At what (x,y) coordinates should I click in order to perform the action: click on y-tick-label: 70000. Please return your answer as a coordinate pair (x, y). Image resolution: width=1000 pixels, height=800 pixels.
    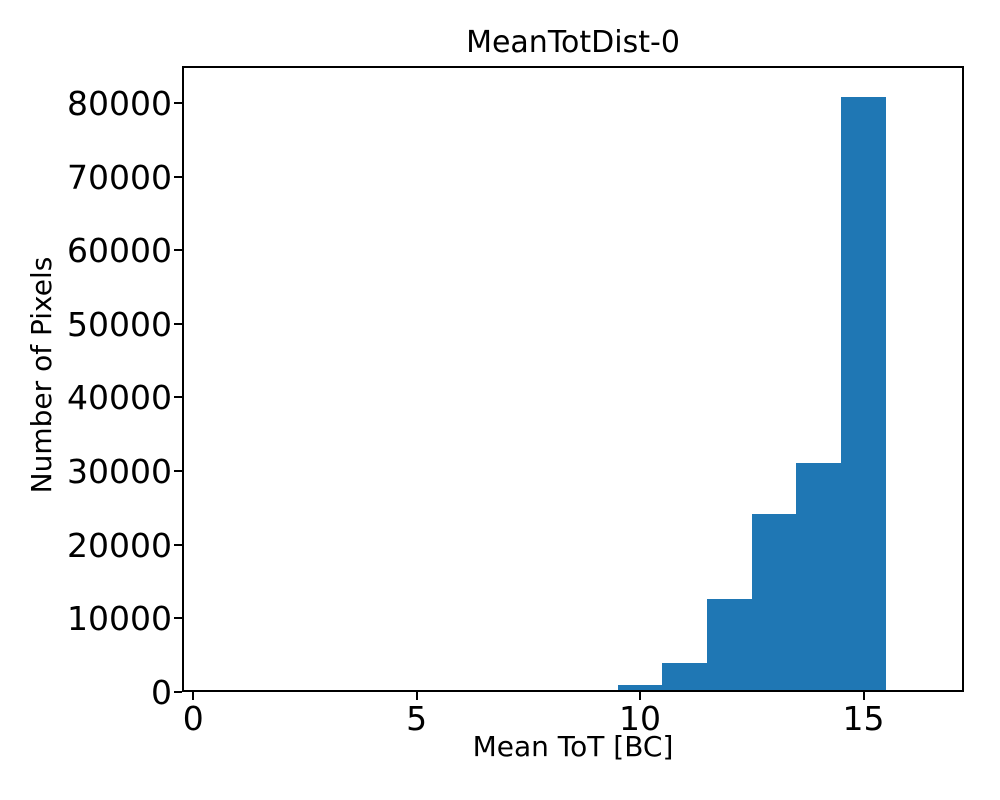
    Looking at the image, I should click on (119, 177).